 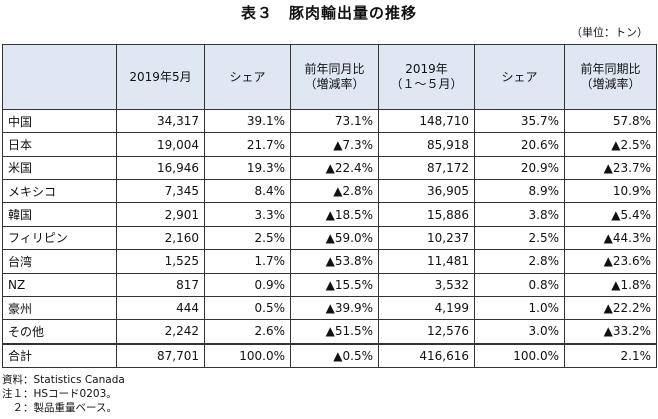 What do you see at coordinates (519, 121) in the screenshot?
I see `row-share-ytd: 35.7%` at bounding box center [519, 121].